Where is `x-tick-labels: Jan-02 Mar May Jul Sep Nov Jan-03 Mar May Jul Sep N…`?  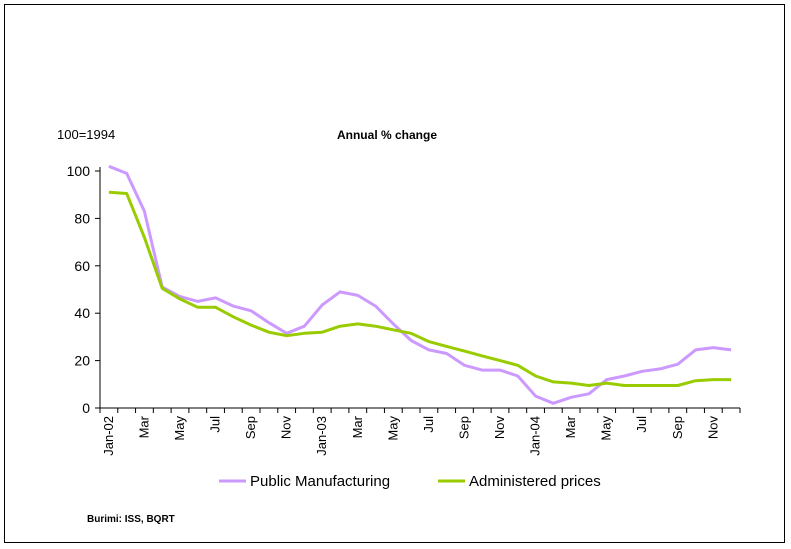 x-tick-labels: Jan-02 Mar May Jul Sep Nov Jan-03 Mar May Jul Sep N… is located at coordinates (410, 435).